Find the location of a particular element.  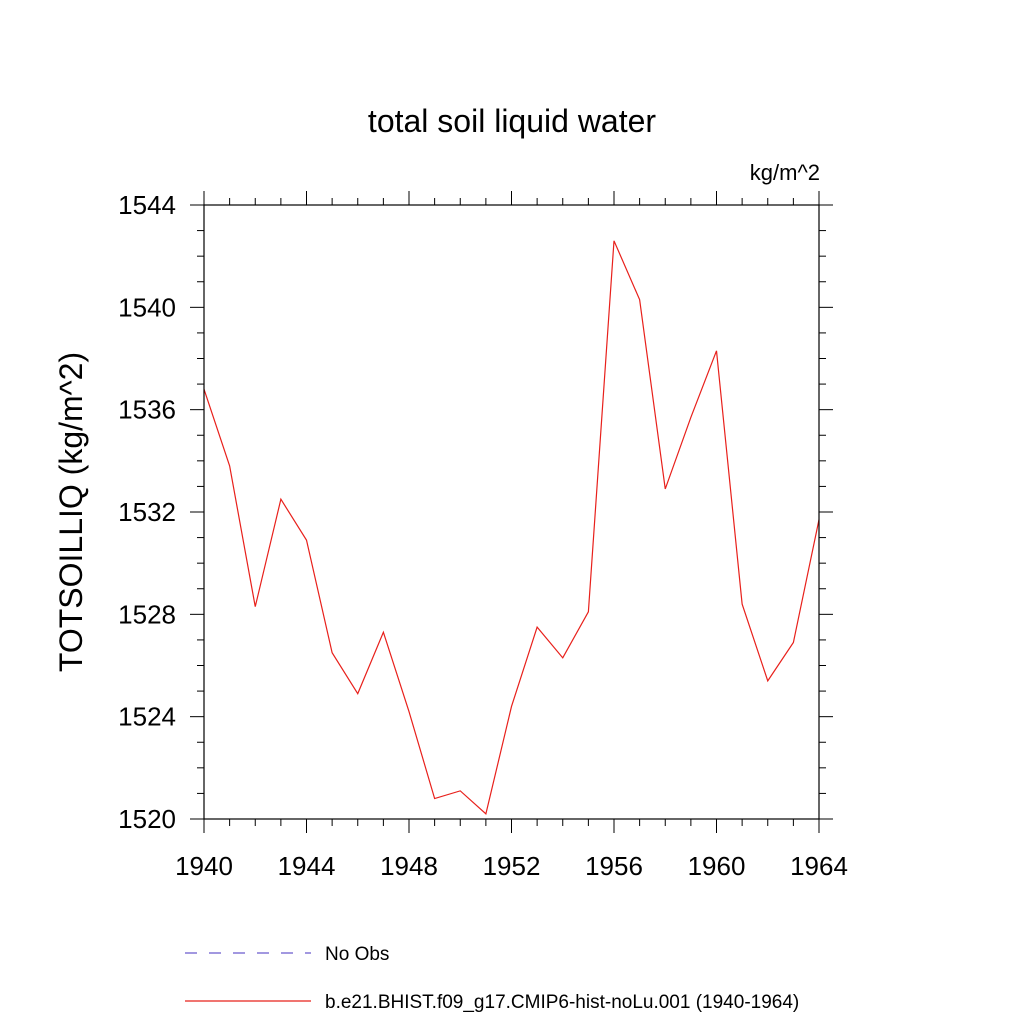

y-tick-label: 1524 is located at coordinates (147, 717).